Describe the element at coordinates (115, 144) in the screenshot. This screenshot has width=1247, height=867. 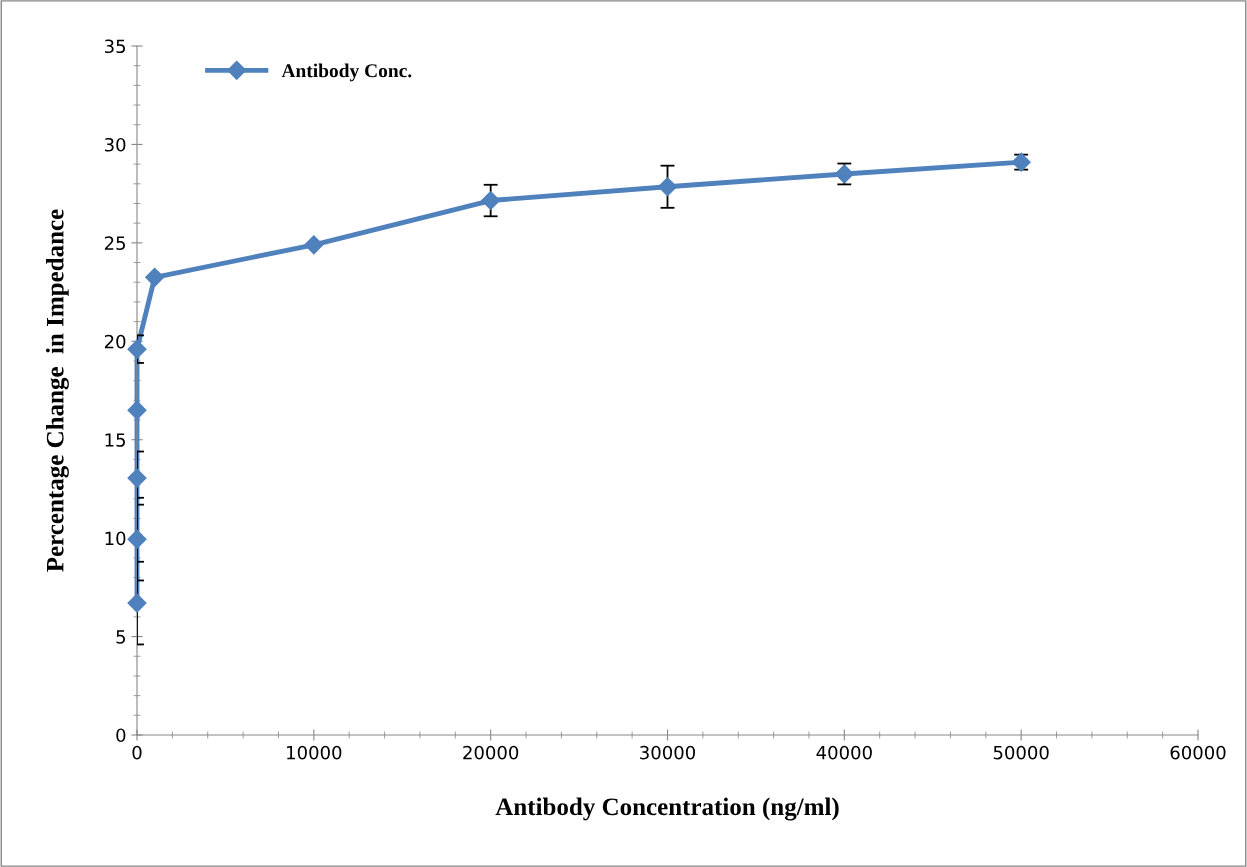
I see `y-tick-label: 30` at that location.